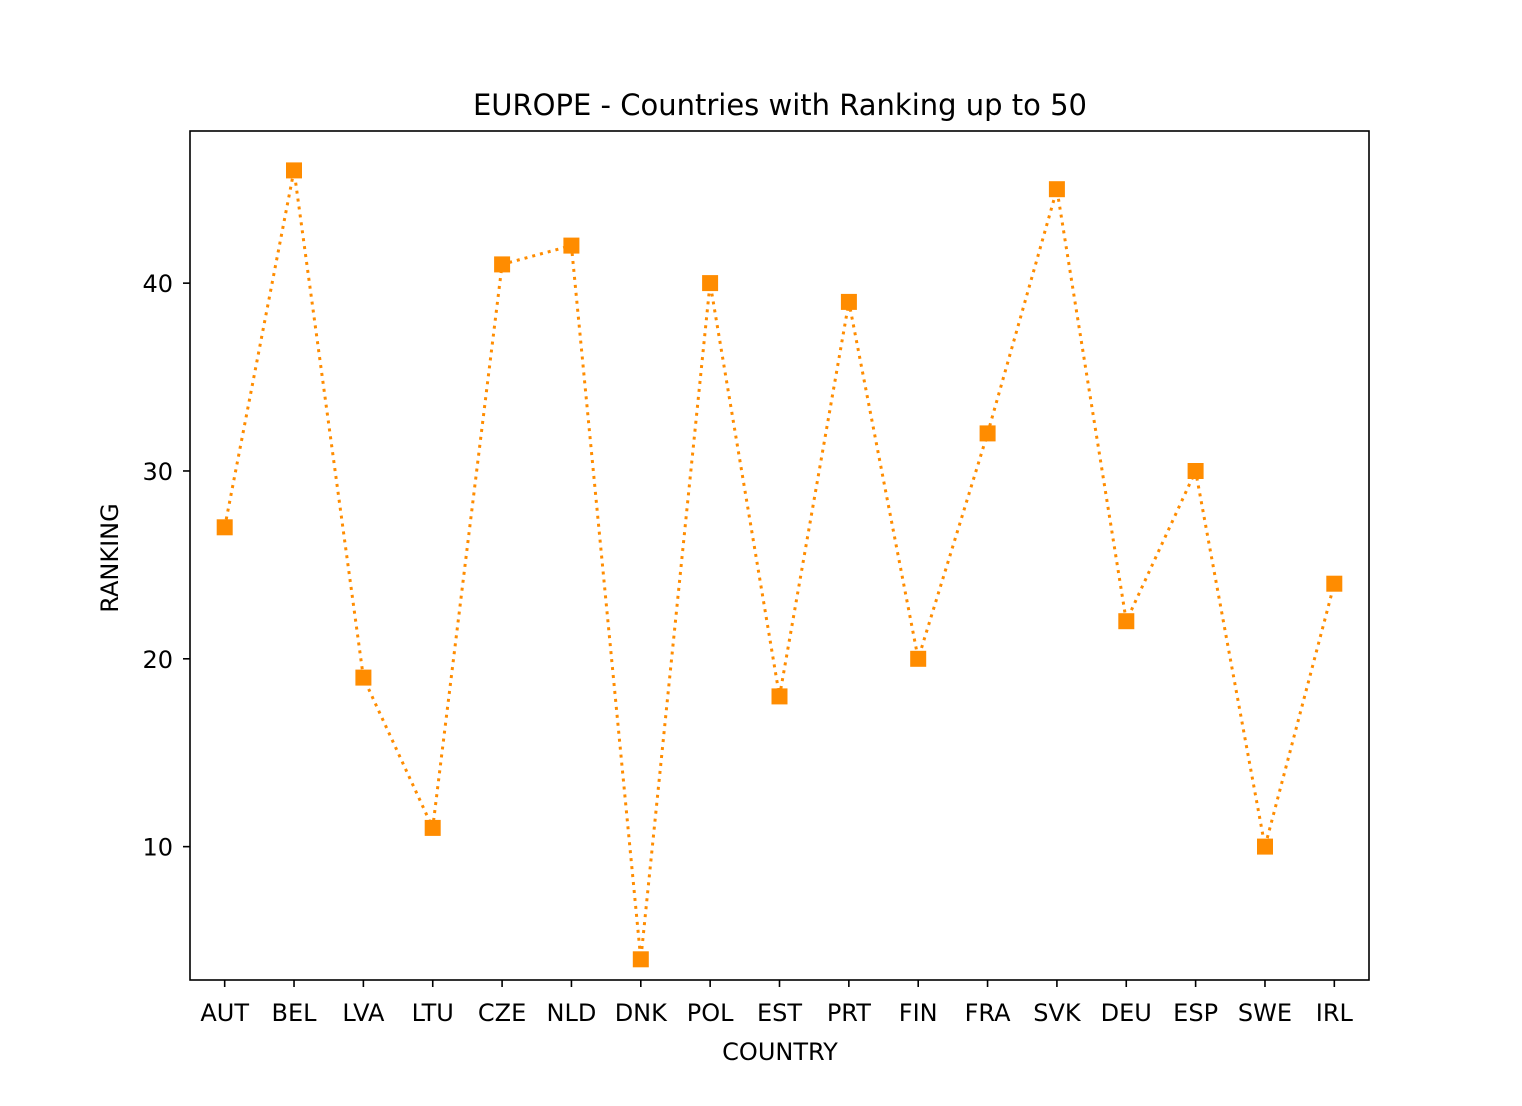 The image size is (1522, 1106). I want to click on x-tick-label: IRL, so click(1335, 1013).